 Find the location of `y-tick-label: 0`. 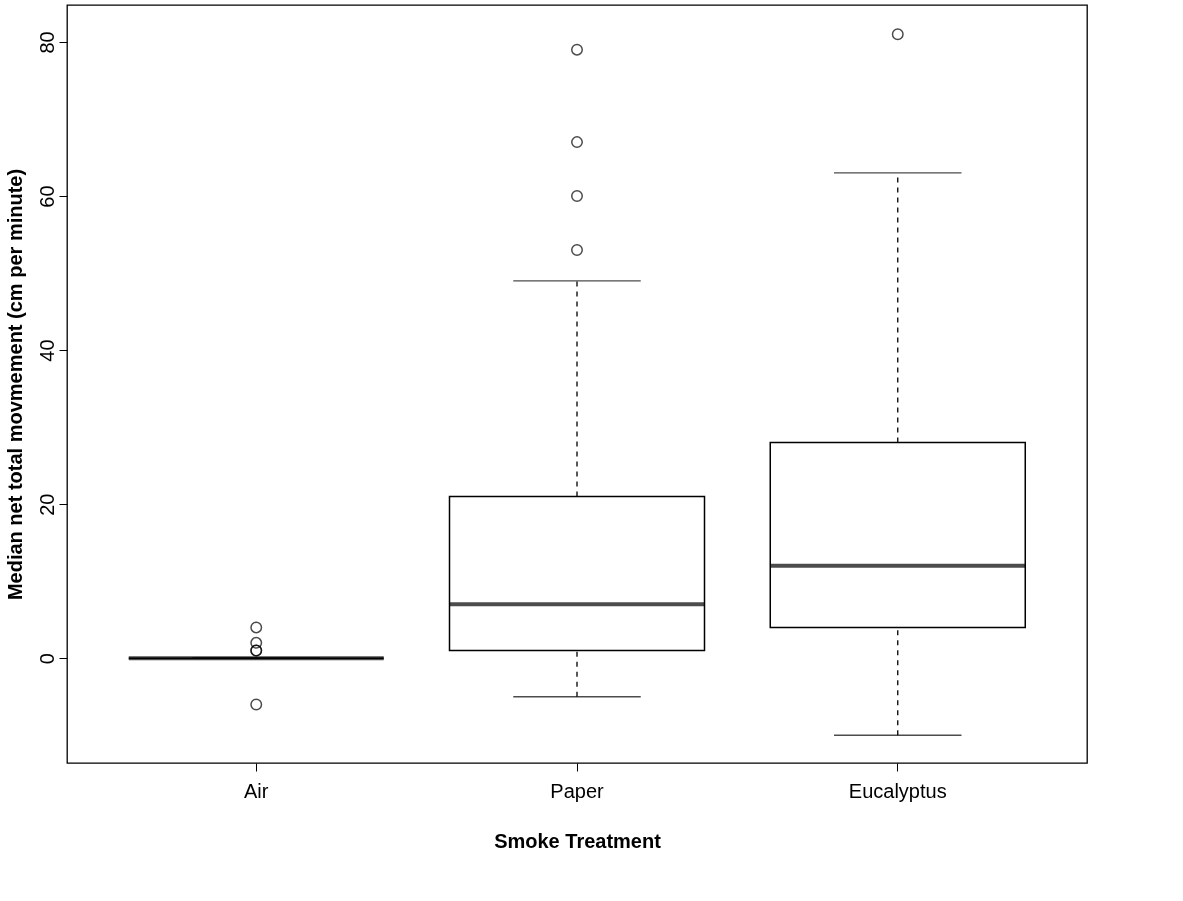

y-tick-label: 0 is located at coordinates (46, 659).